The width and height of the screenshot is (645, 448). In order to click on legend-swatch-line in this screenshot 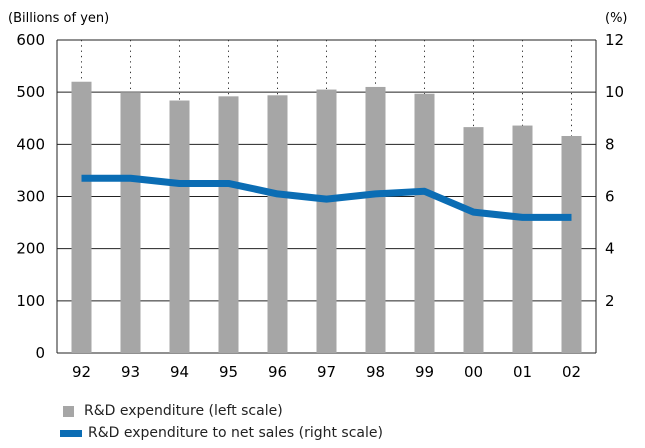, I will do `click(71, 433)`.